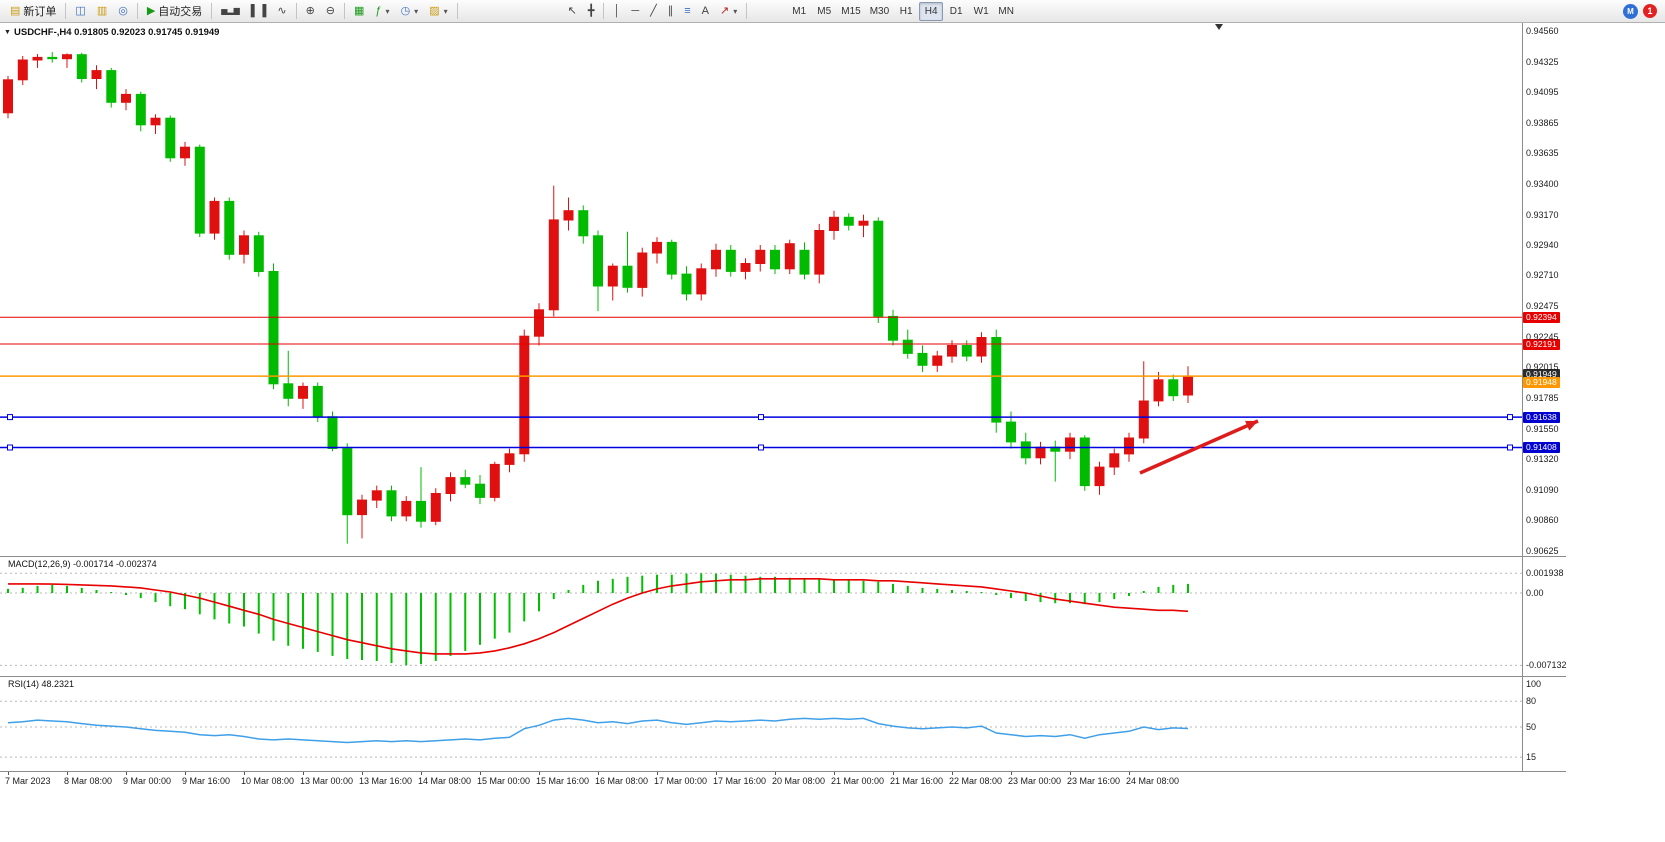 Image resolution: width=1665 pixels, height=842 pixels. Describe the element at coordinates (296, 11) in the screenshot. I see `toolbar-separator` at that location.